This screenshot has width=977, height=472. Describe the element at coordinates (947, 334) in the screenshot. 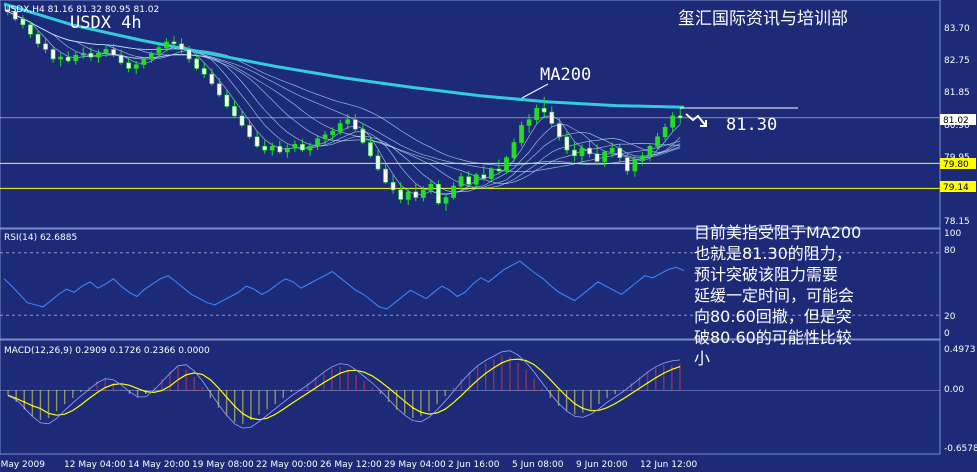

I see `rsi-tick: 0` at that location.